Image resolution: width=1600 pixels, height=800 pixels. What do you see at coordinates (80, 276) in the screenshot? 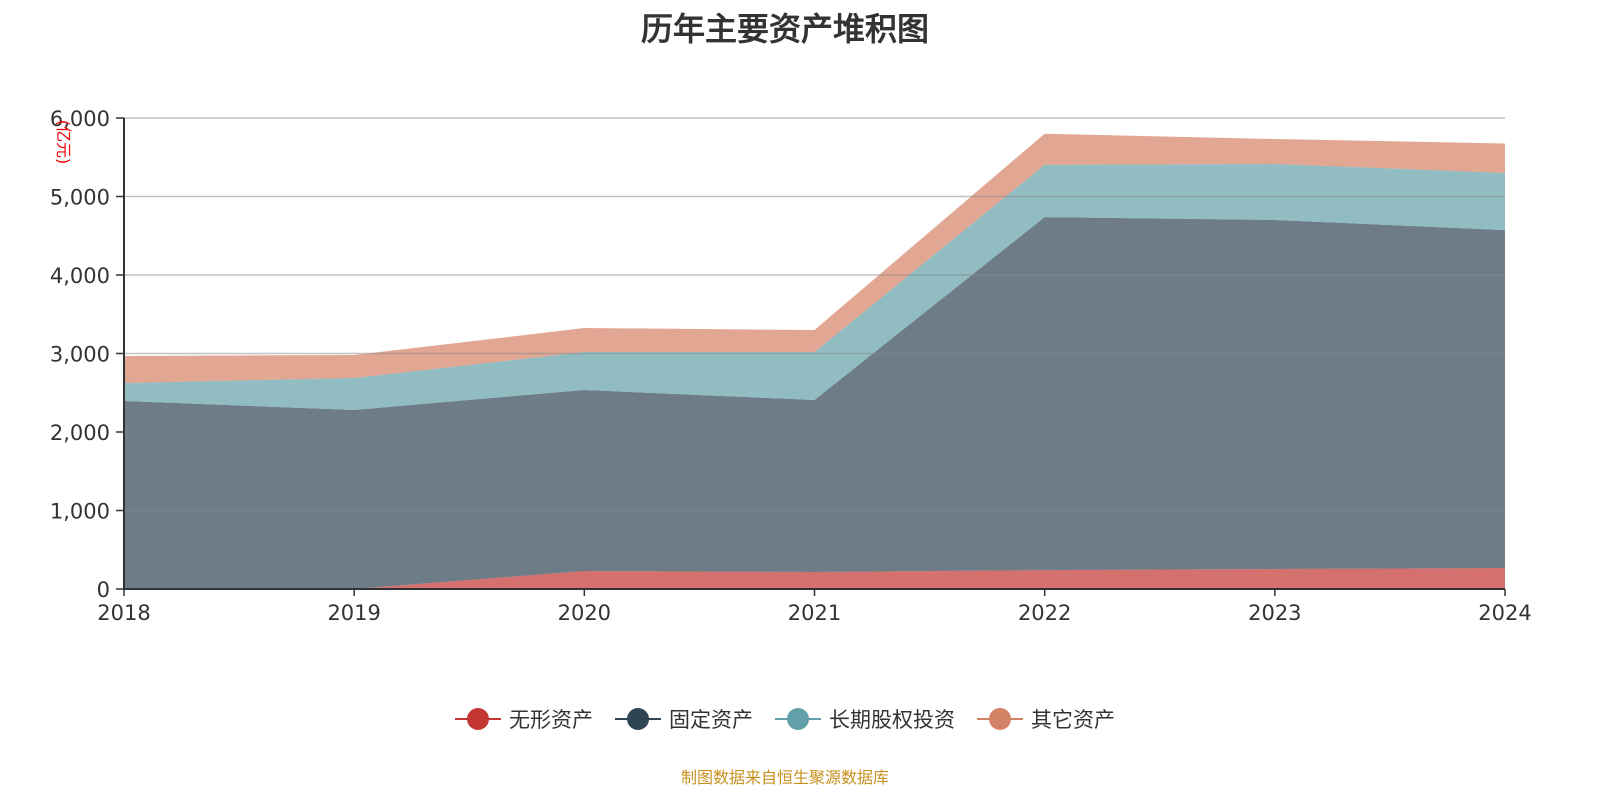
I see `y-tick-label: 4,000` at bounding box center [80, 276].